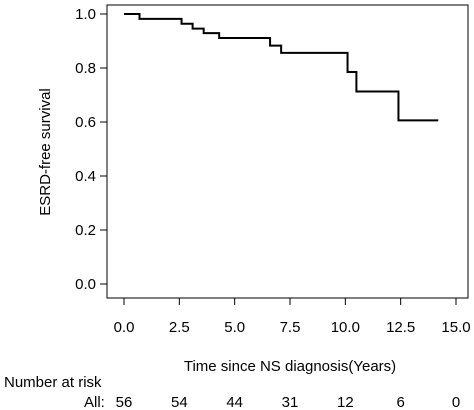 This screenshot has width=474, height=410. I want to click on y-axis-title: ESRD-free survival, so click(45, 152).